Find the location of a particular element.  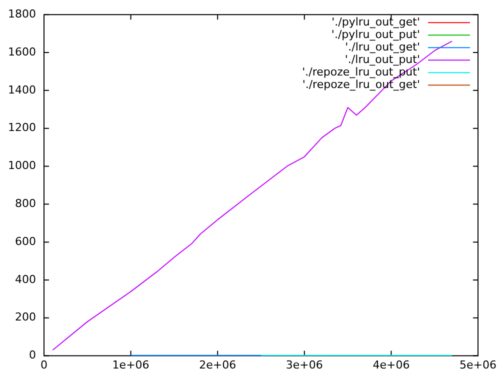

legend-label: './pylru_out_get' is located at coordinates (376, 21).